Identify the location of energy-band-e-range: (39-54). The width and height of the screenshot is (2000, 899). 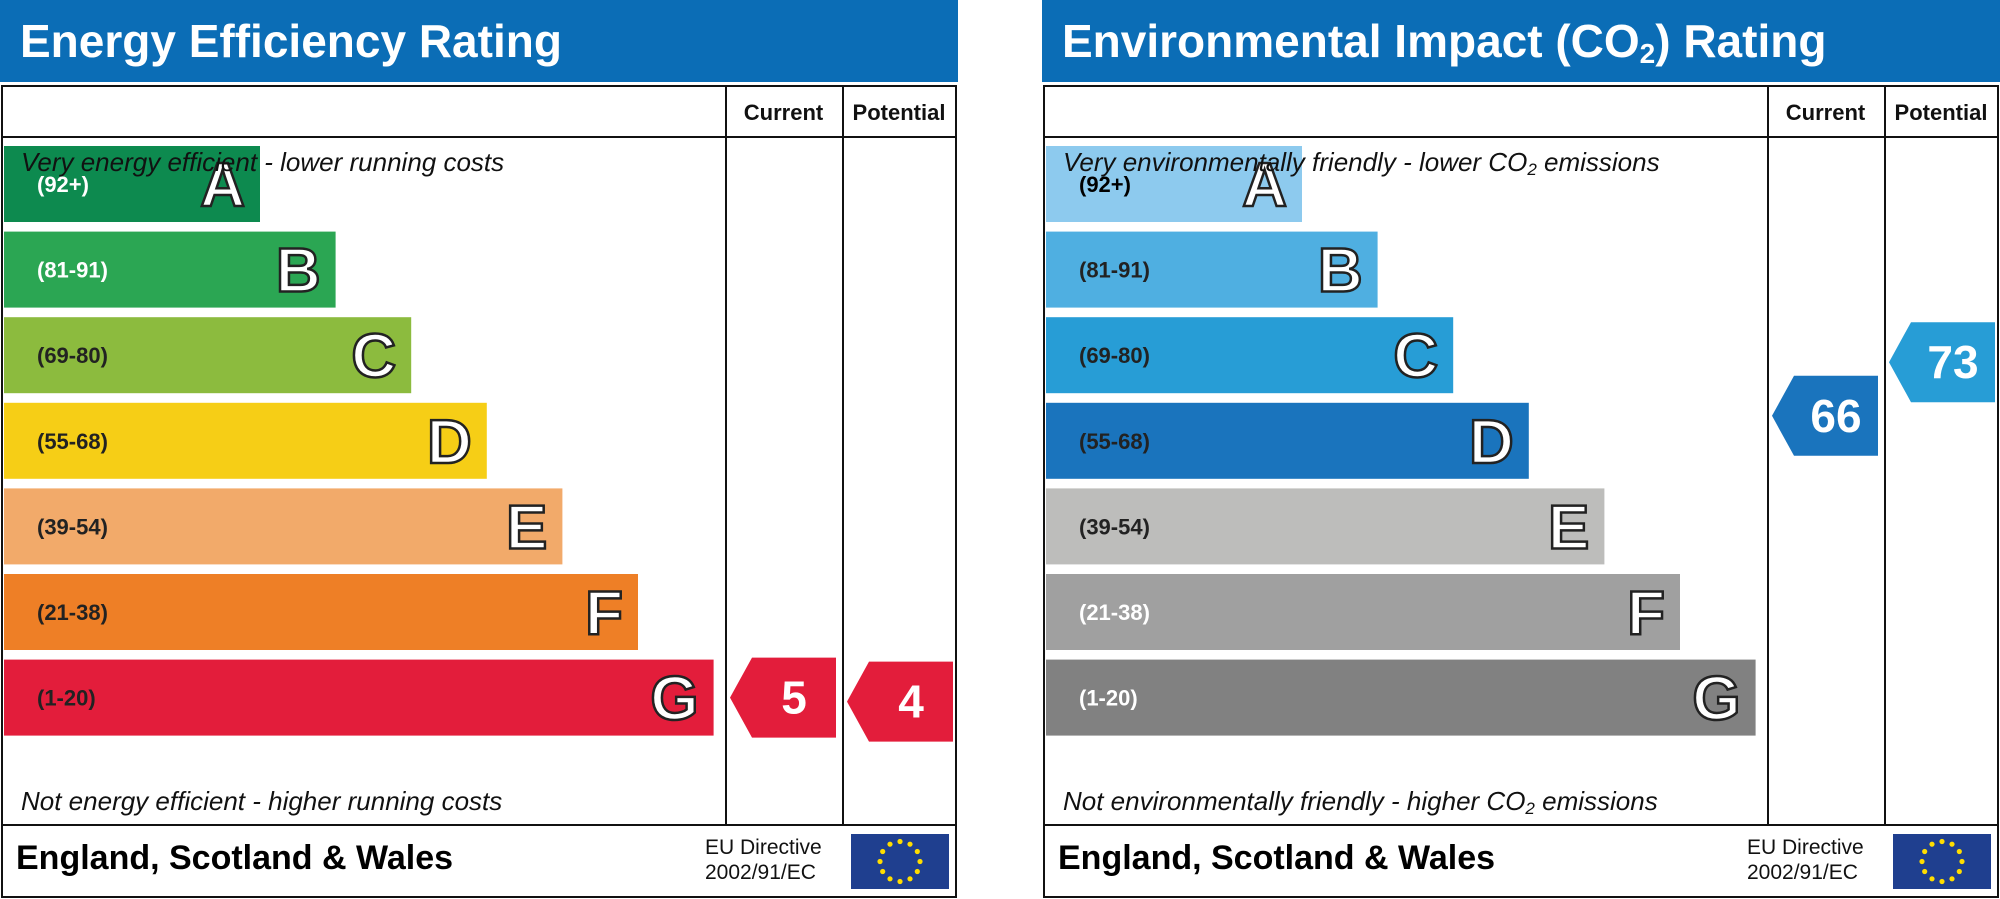
(72, 526).